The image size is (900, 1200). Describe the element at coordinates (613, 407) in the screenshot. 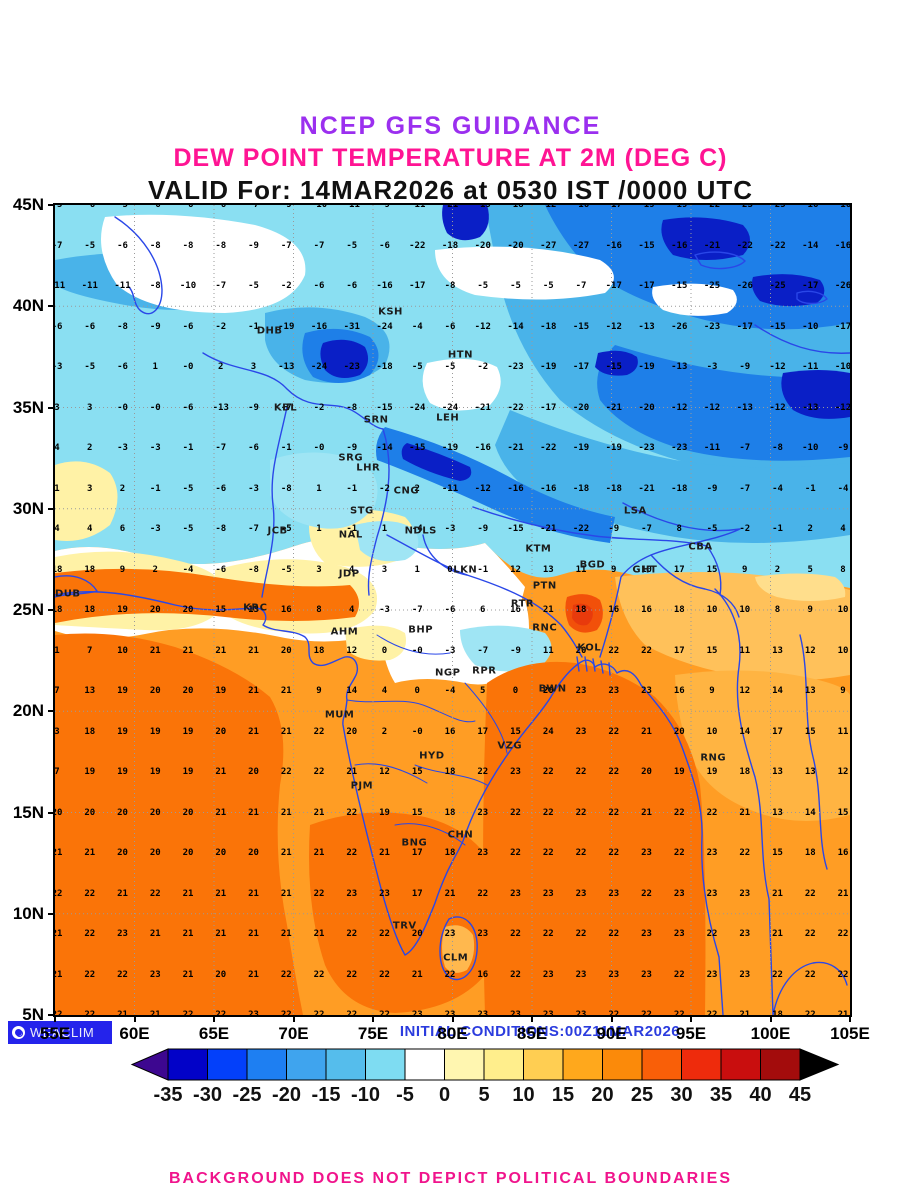

I see `dewpoint-value: -21` at that location.